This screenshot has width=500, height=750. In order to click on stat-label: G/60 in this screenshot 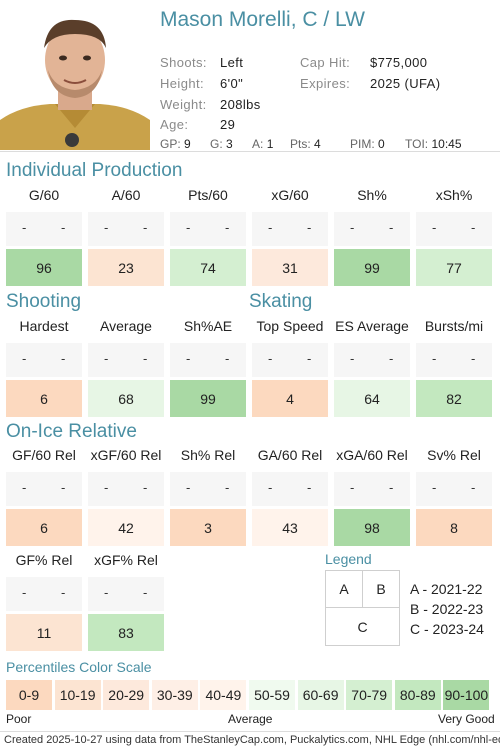, I will do `click(44, 195)`.